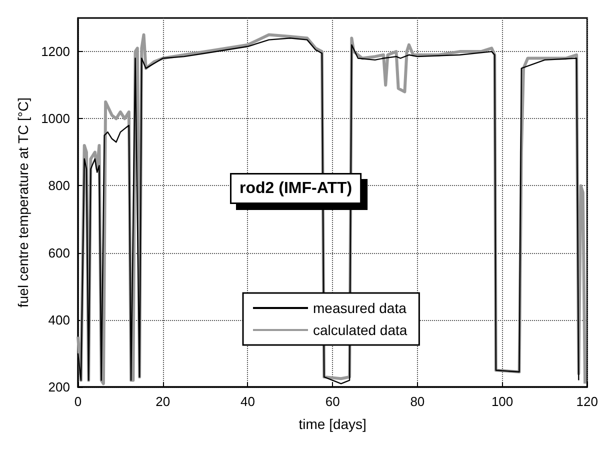 This screenshot has width=609, height=450. What do you see at coordinates (360, 330) in the screenshot?
I see `legend-label: calculated data` at bounding box center [360, 330].